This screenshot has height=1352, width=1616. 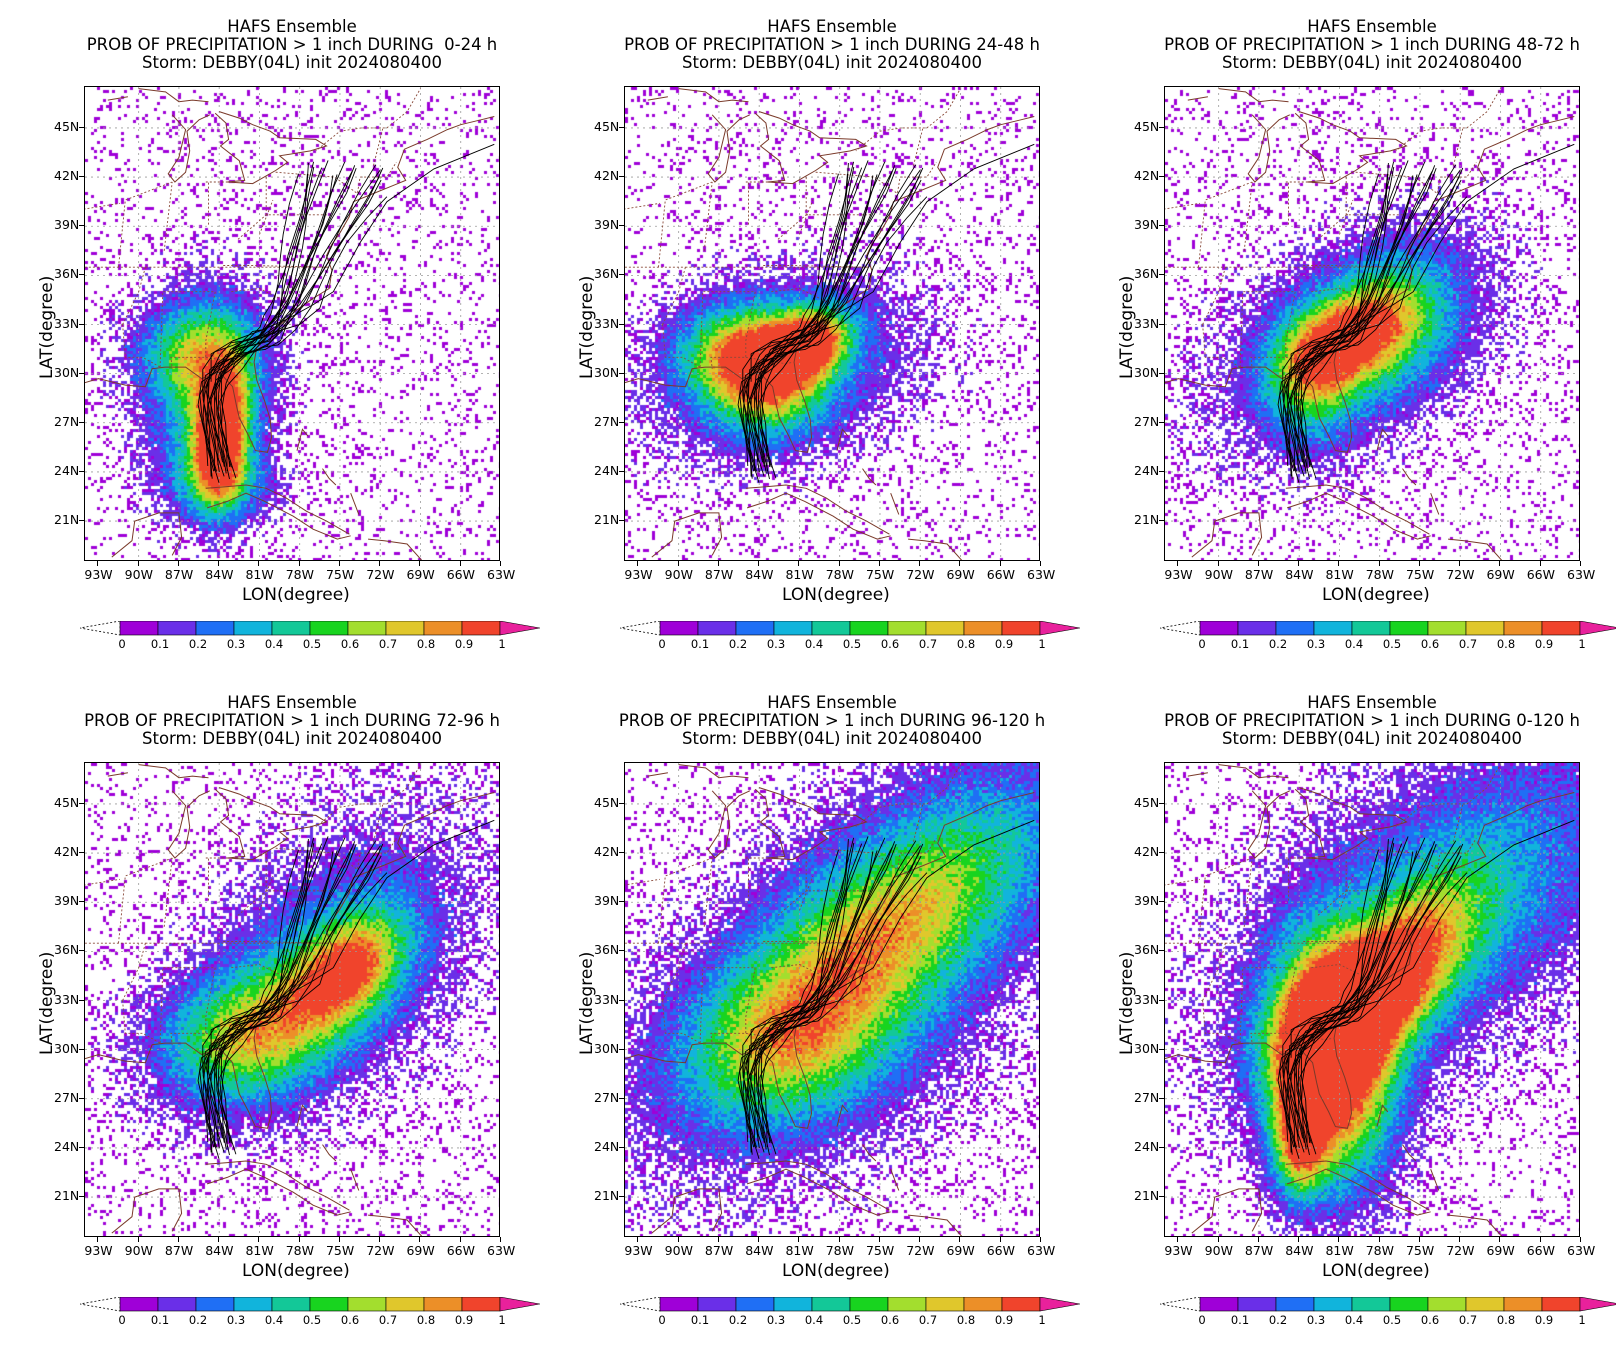 What do you see at coordinates (98, 574) in the screenshot?
I see `lon-tick-label: 93W` at bounding box center [98, 574].